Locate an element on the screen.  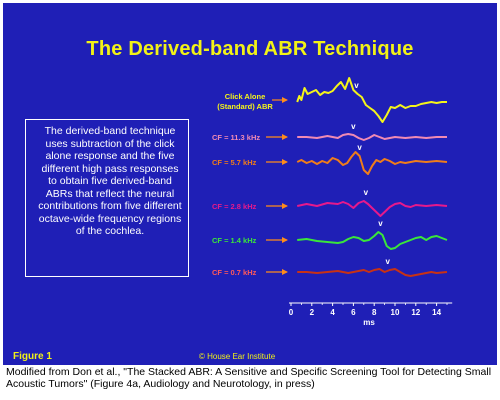
copyright-notice: © House Ear Institute is located at coordinates (237, 356).